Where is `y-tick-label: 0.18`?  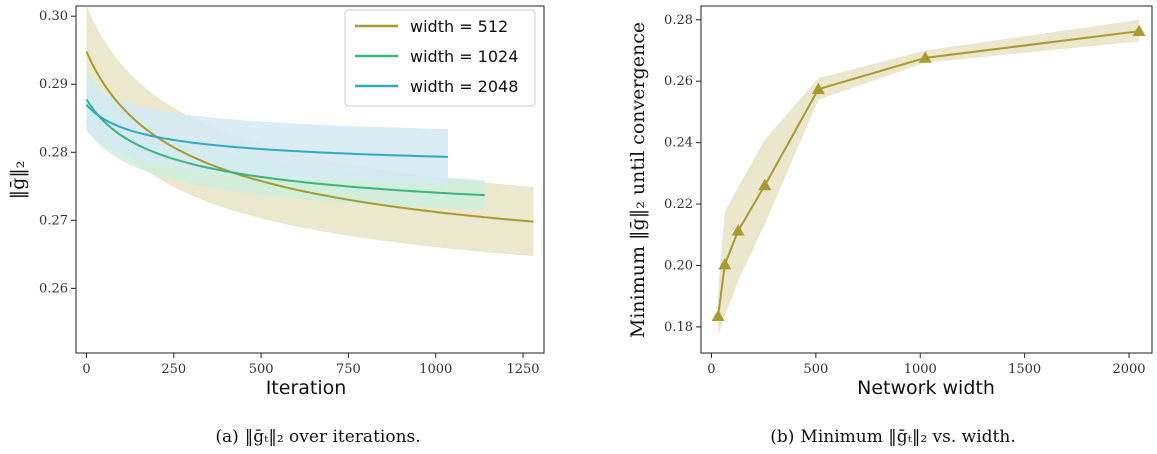 y-tick-label: 0.18 is located at coordinates (678, 327).